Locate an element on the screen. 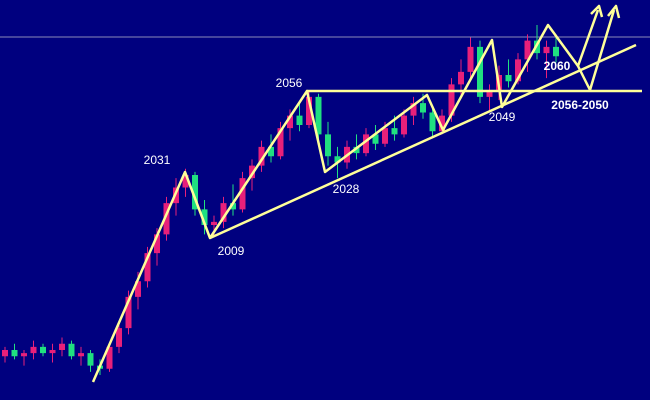 The image size is (650, 400). annotation-label: 2028 is located at coordinates (346, 189).